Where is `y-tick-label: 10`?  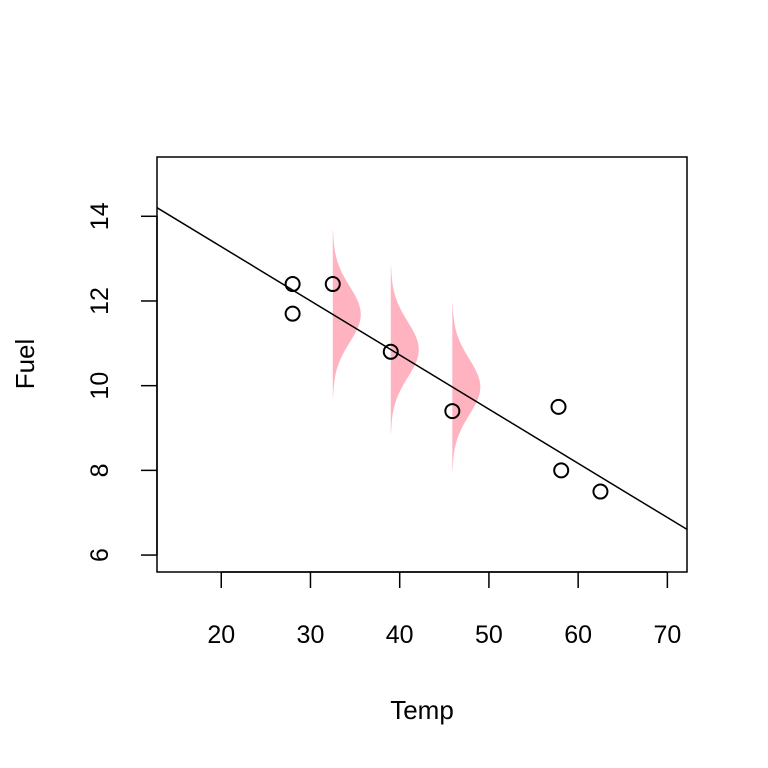 y-tick-label: 10 is located at coordinates (100, 386).